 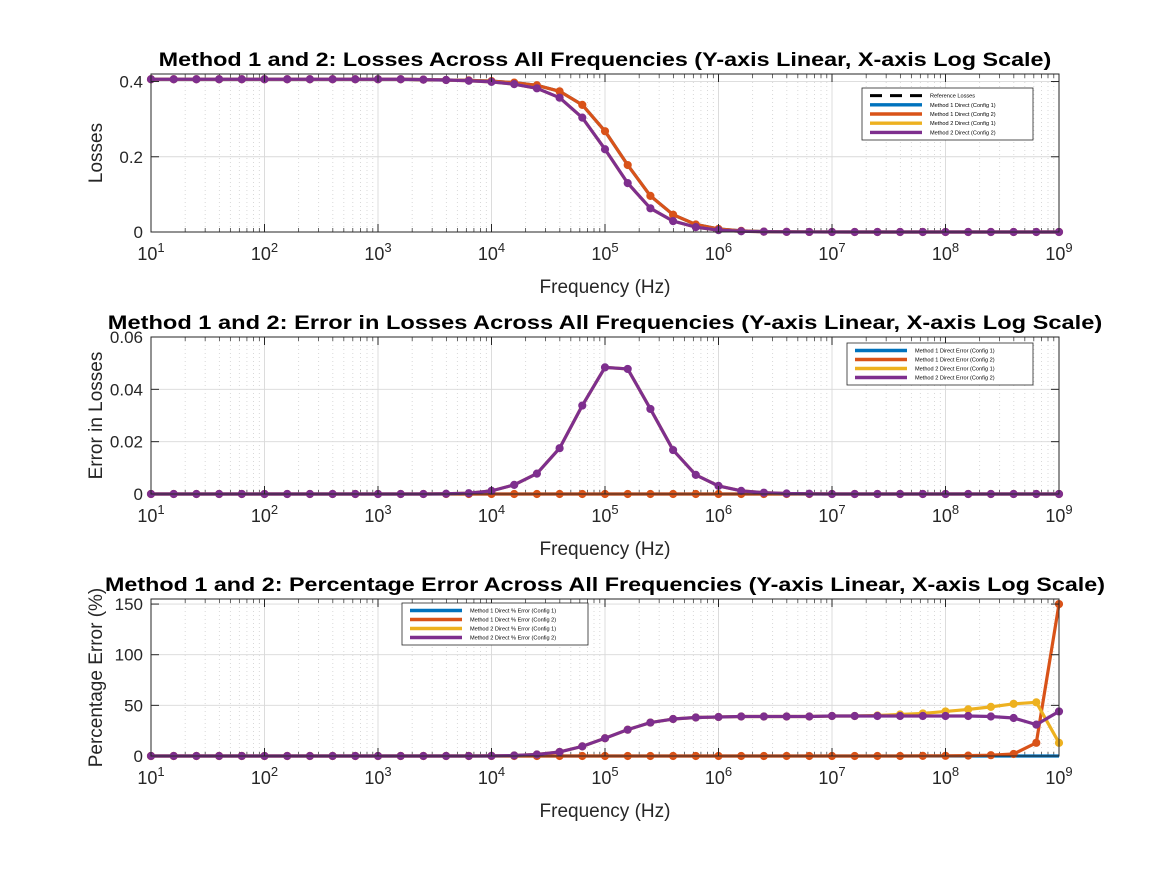 What do you see at coordinates (513, 621) in the screenshot?
I see `legend-label: Method 1 Direct % Error (Config 2)` at bounding box center [513, 621].